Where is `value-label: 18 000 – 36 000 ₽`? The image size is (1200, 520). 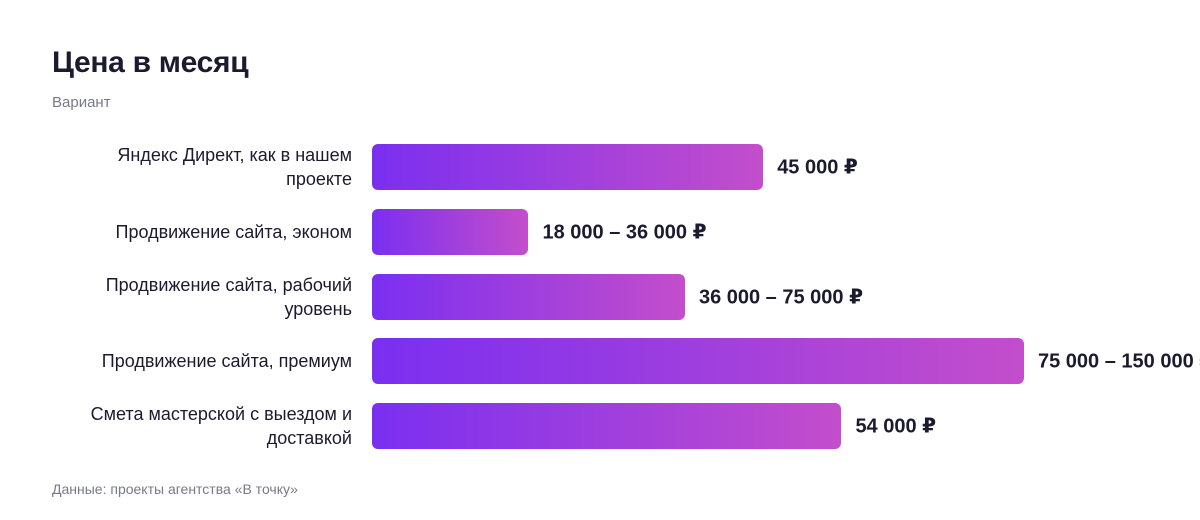
value-label: 18 000 – 36 000 ₽ is located at coordinates (624, 232).